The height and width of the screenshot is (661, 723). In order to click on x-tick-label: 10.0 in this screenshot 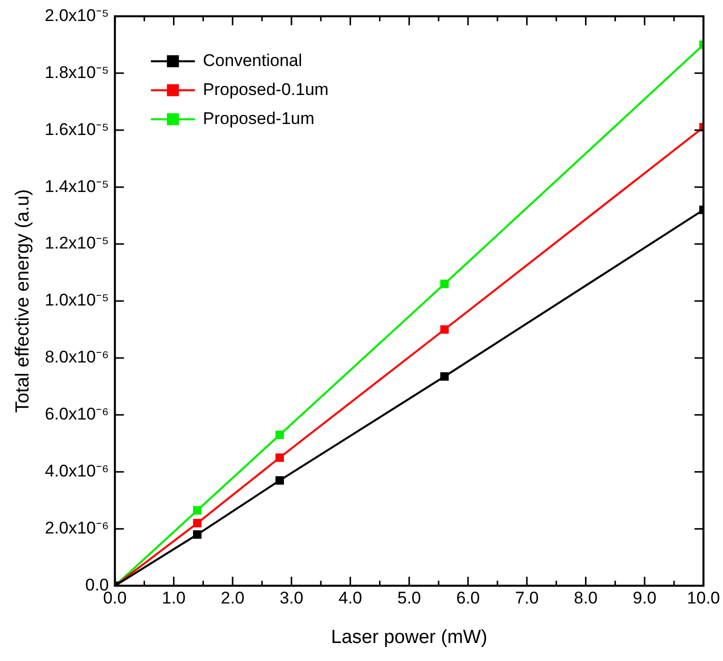, I will do `click(703, 598)`.